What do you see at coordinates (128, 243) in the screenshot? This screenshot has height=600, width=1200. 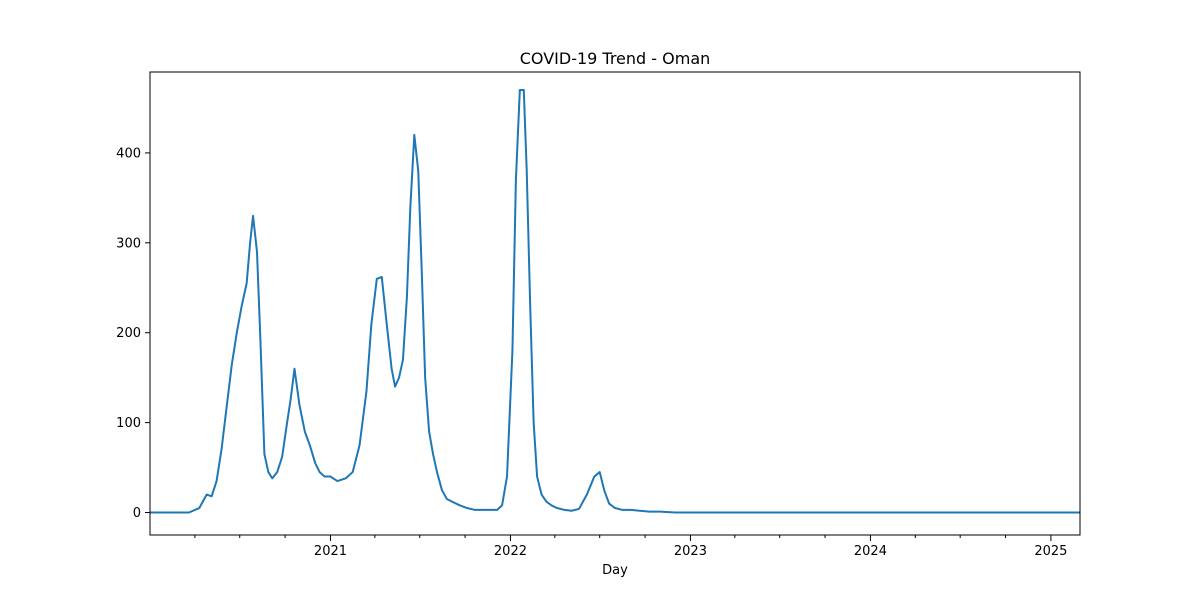 I see `y-tick-label: 300` at bounding box center [128, 243].